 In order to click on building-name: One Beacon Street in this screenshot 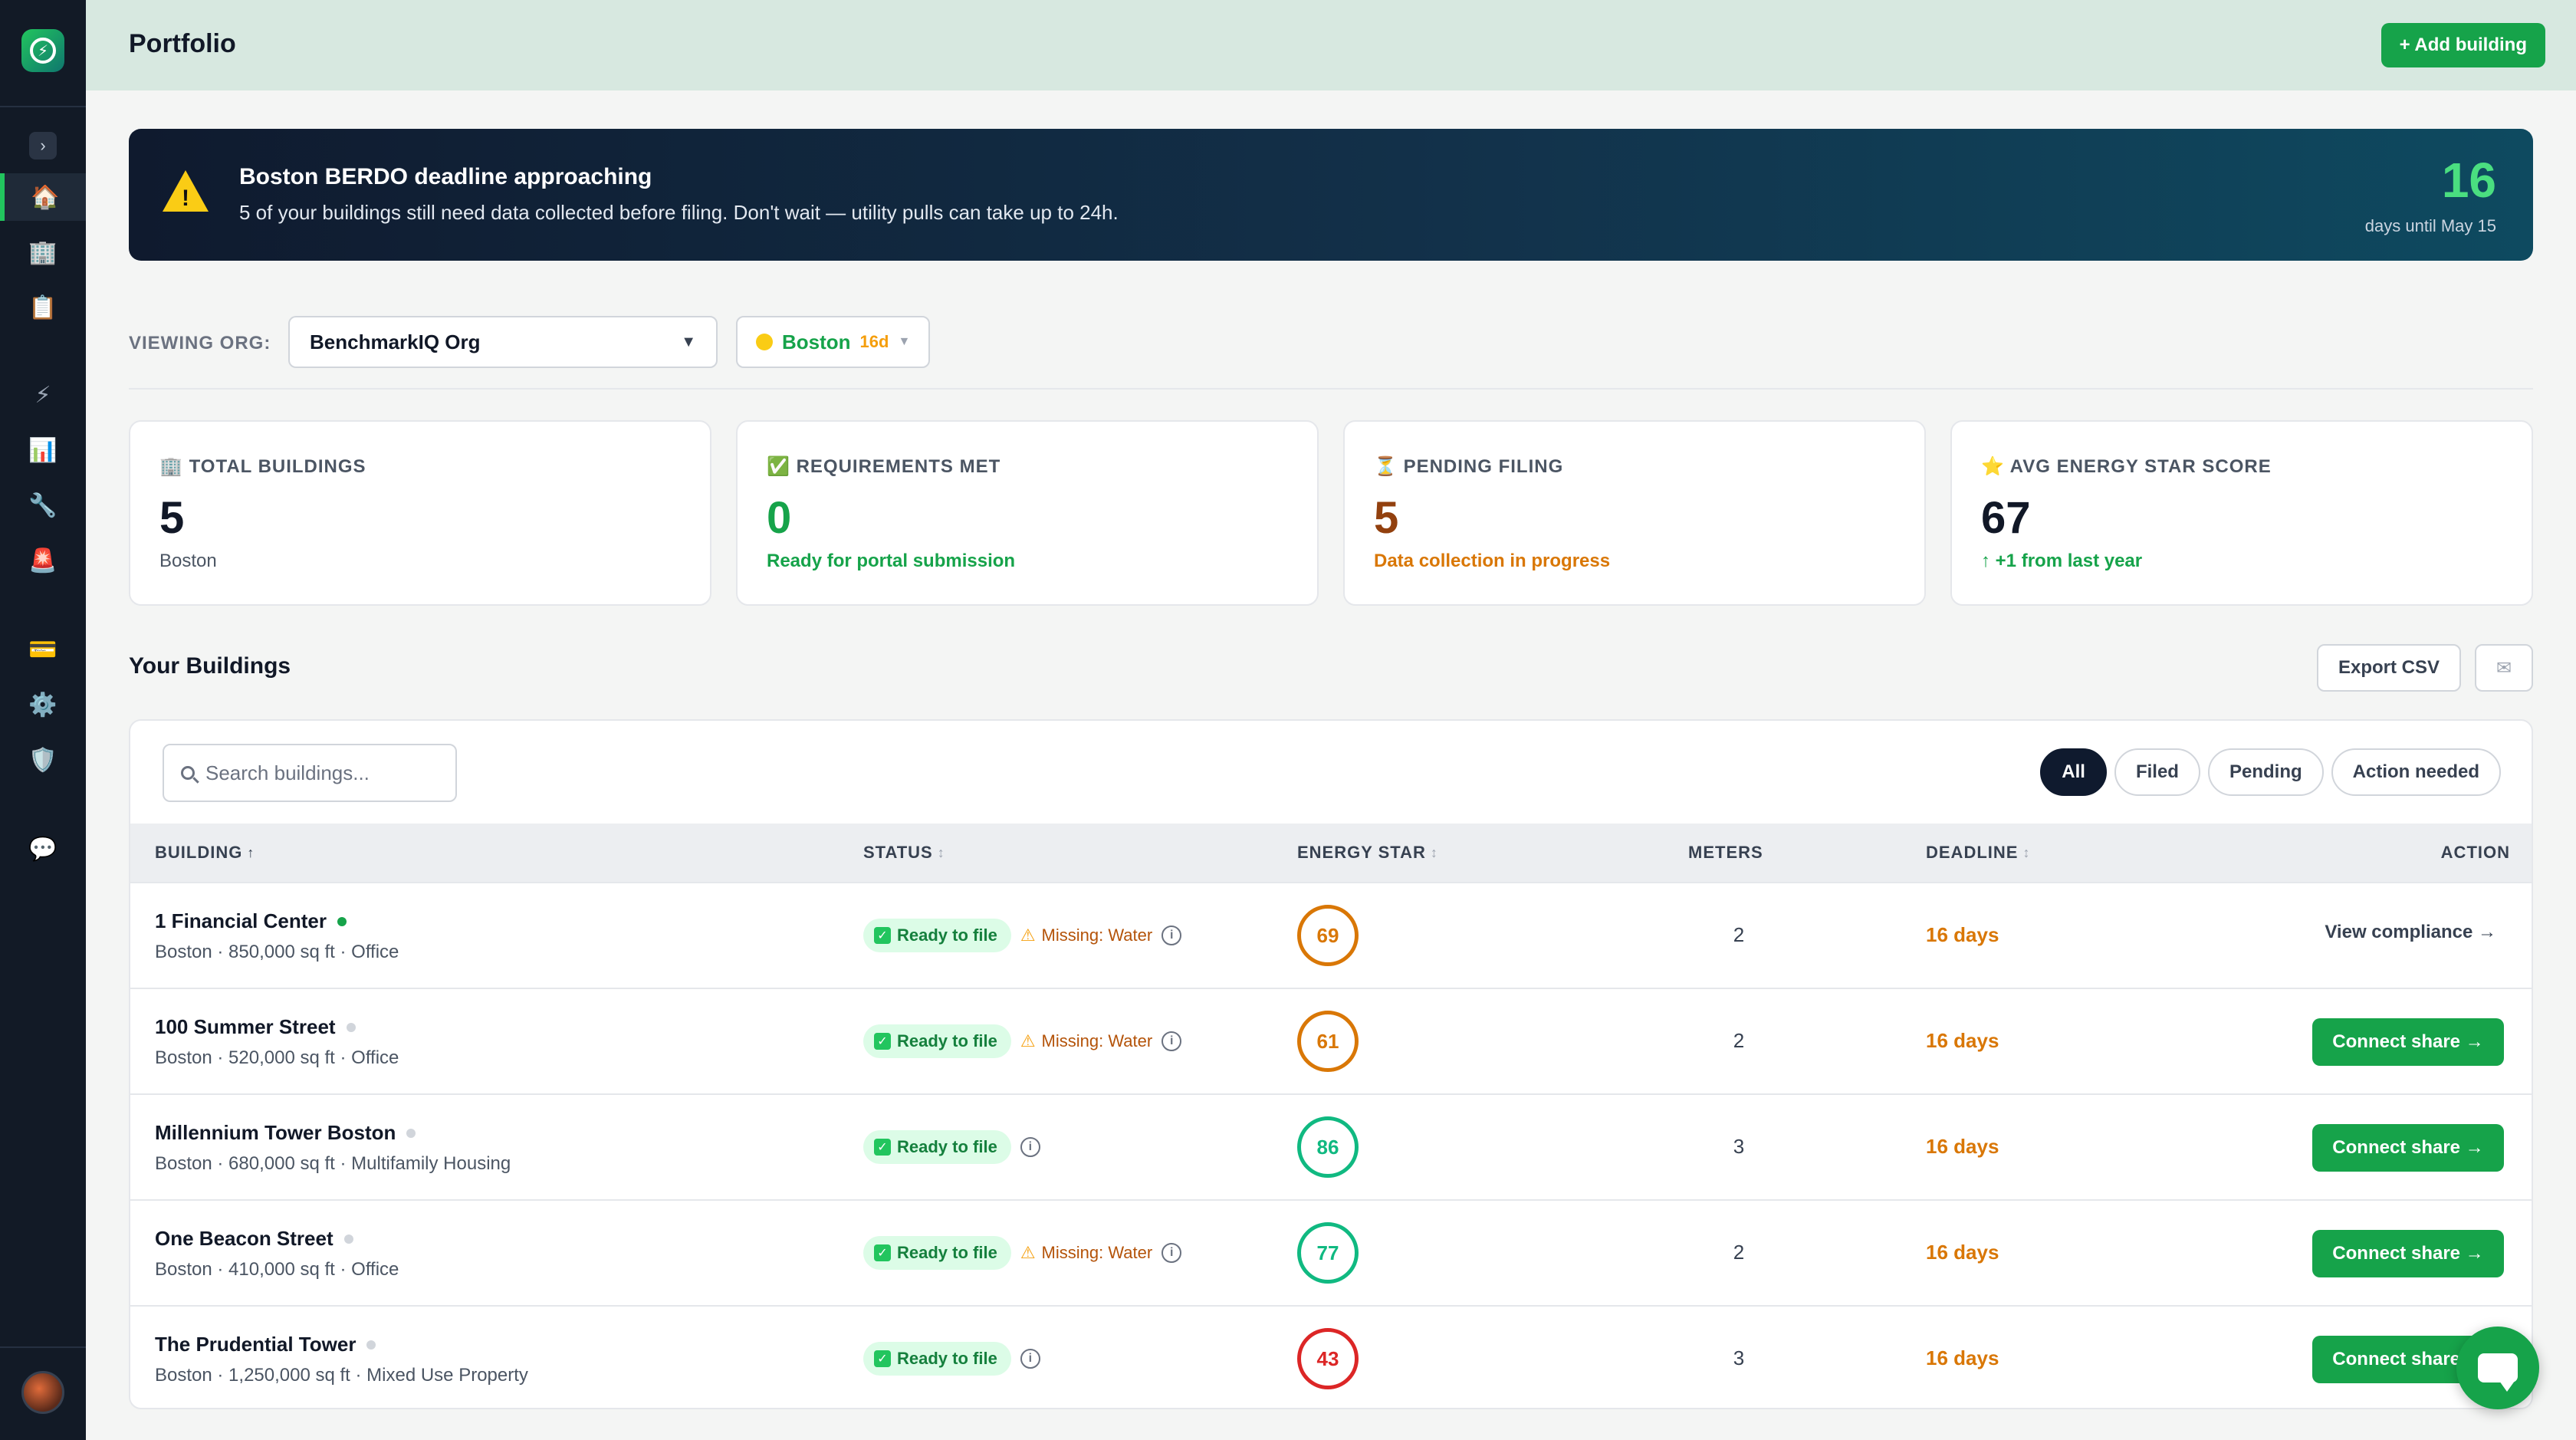, I will do `click(254, 1239)`.